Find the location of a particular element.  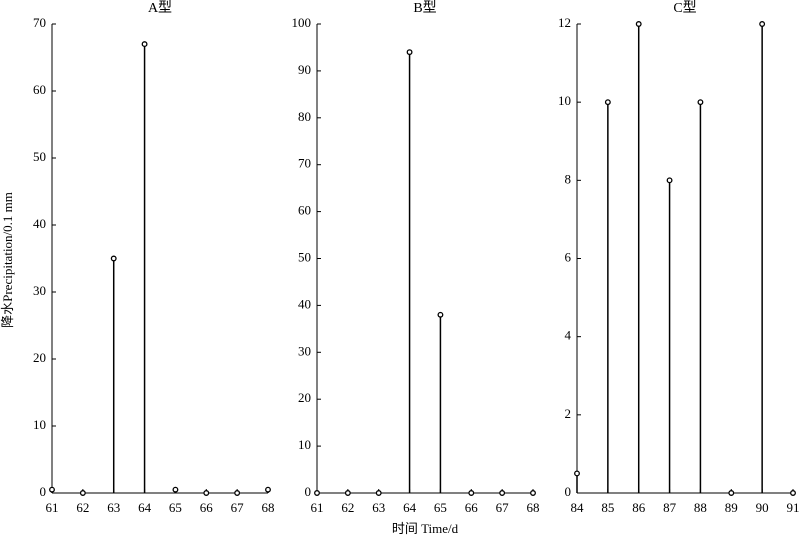

y-tick-label: 6 is located at coordinates (568, 256).